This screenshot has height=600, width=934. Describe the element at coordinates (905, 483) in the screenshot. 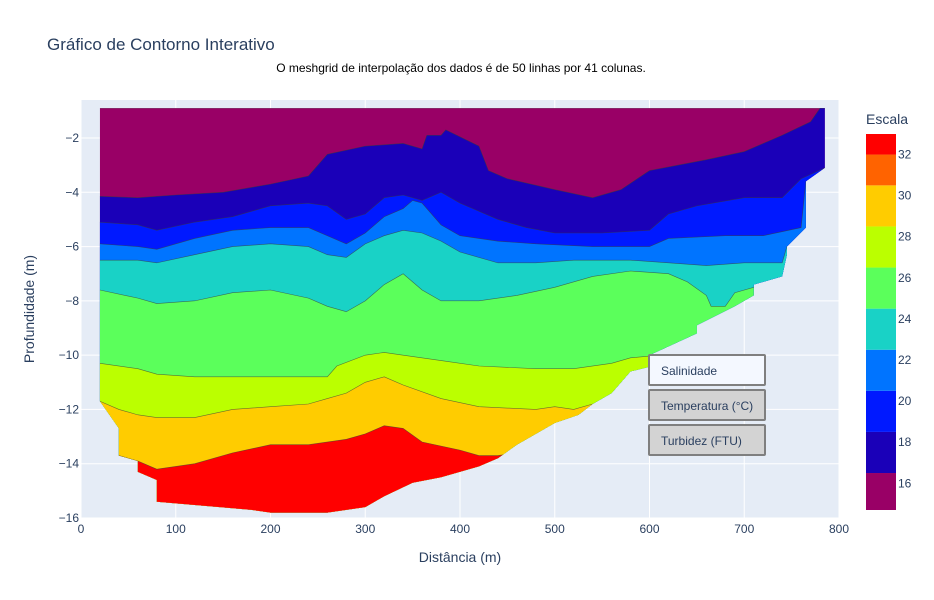

I see `colorbar-tick-label: 16` at that location.